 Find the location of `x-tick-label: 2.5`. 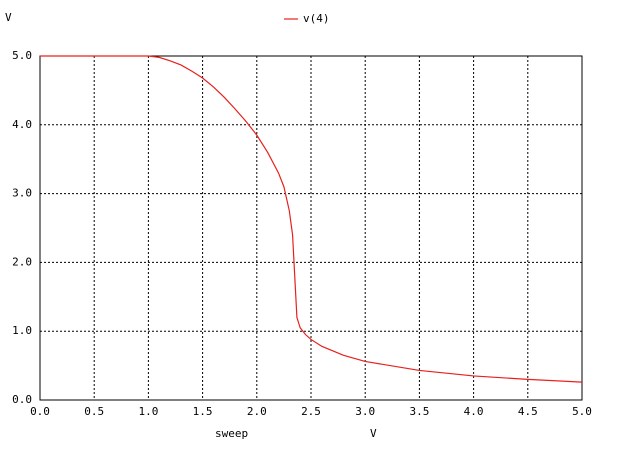

x-tick-label: 2.5 is located at coordinates (311, 411).